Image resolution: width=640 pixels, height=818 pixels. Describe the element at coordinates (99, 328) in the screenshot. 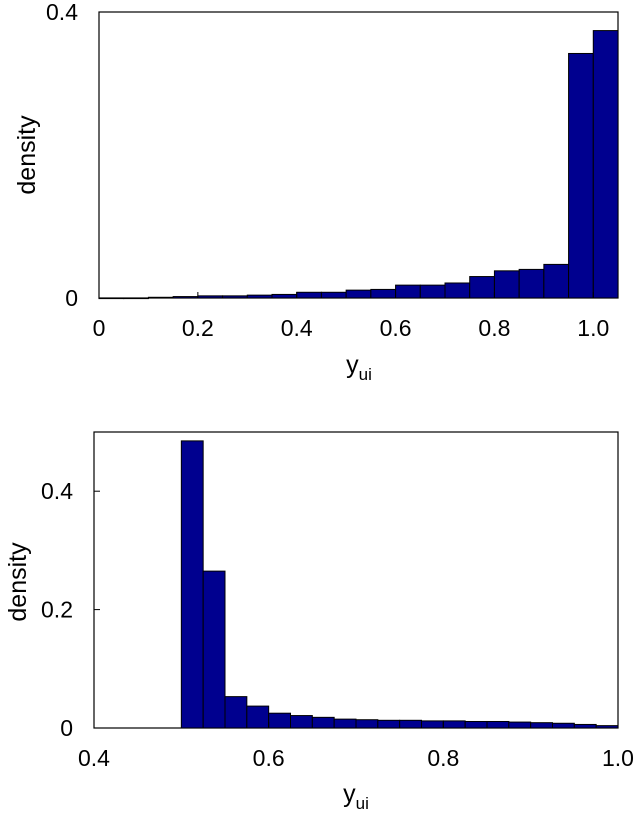

I see `top-x-tick-label-0: 0` at that location.